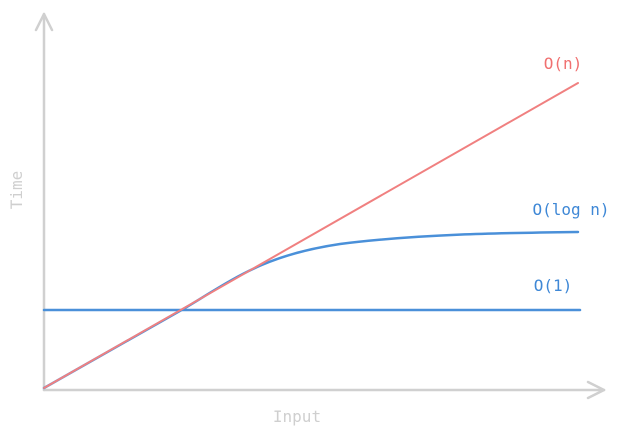 The height and width of the screenshot is (440, 626). What do you see at coordinates (16, 190) in the screenshot?
I see `y-axis-label: Time` at bounding box center [16, 190].